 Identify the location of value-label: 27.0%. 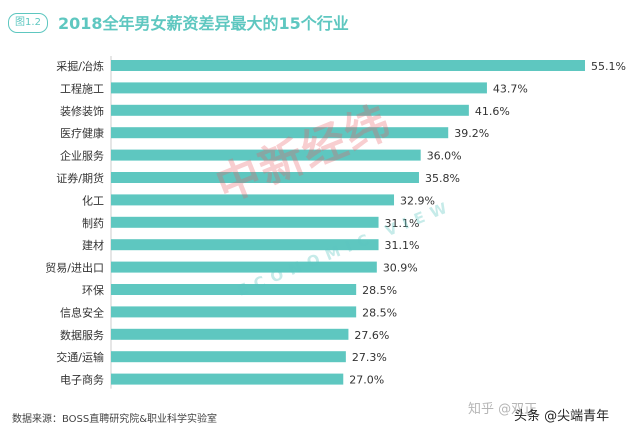
(366, 380).